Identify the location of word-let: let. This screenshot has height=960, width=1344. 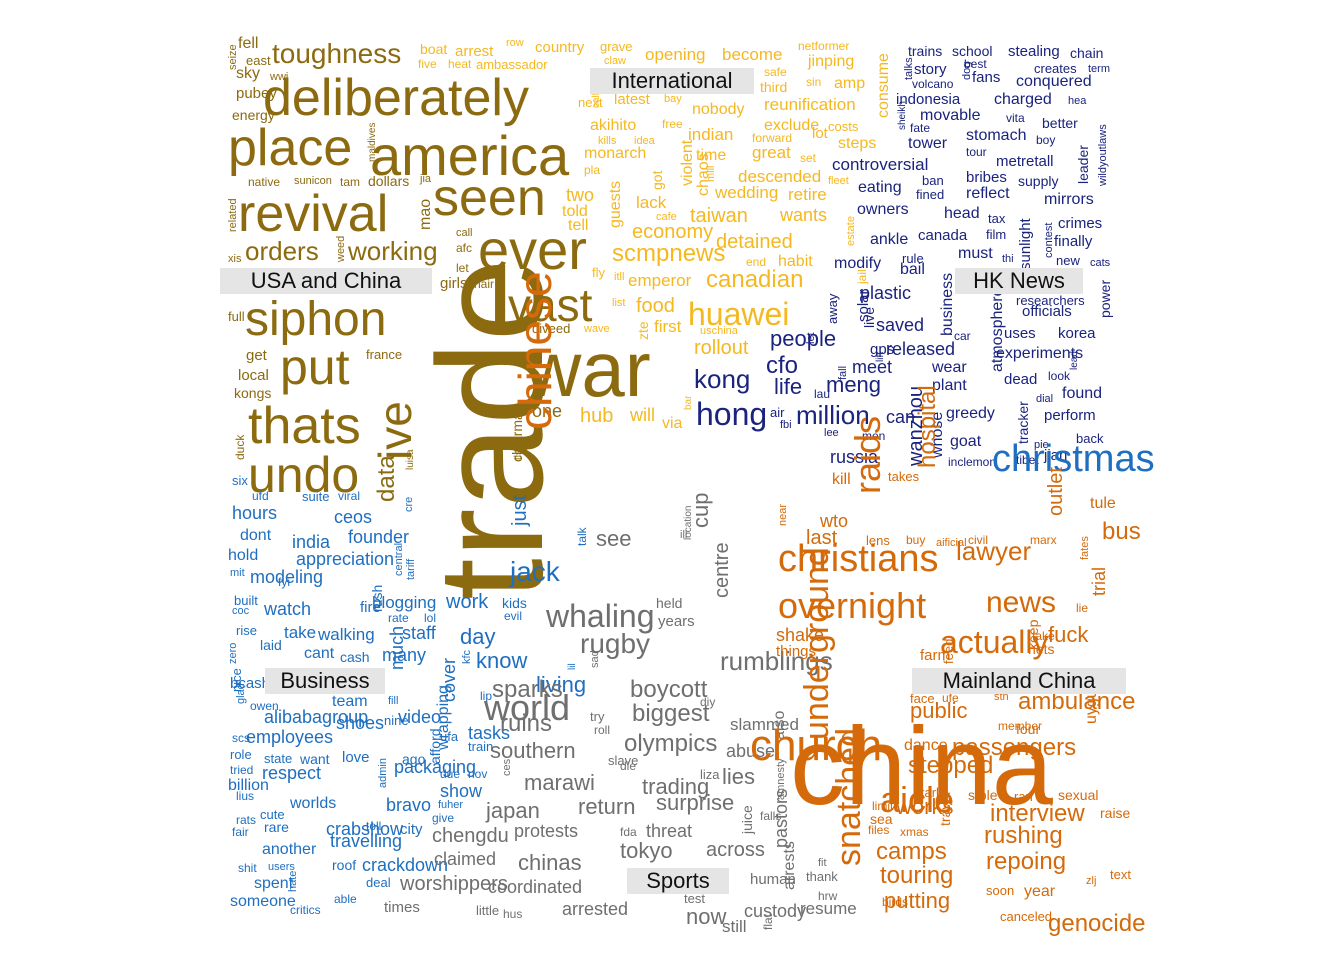
(462, 268).